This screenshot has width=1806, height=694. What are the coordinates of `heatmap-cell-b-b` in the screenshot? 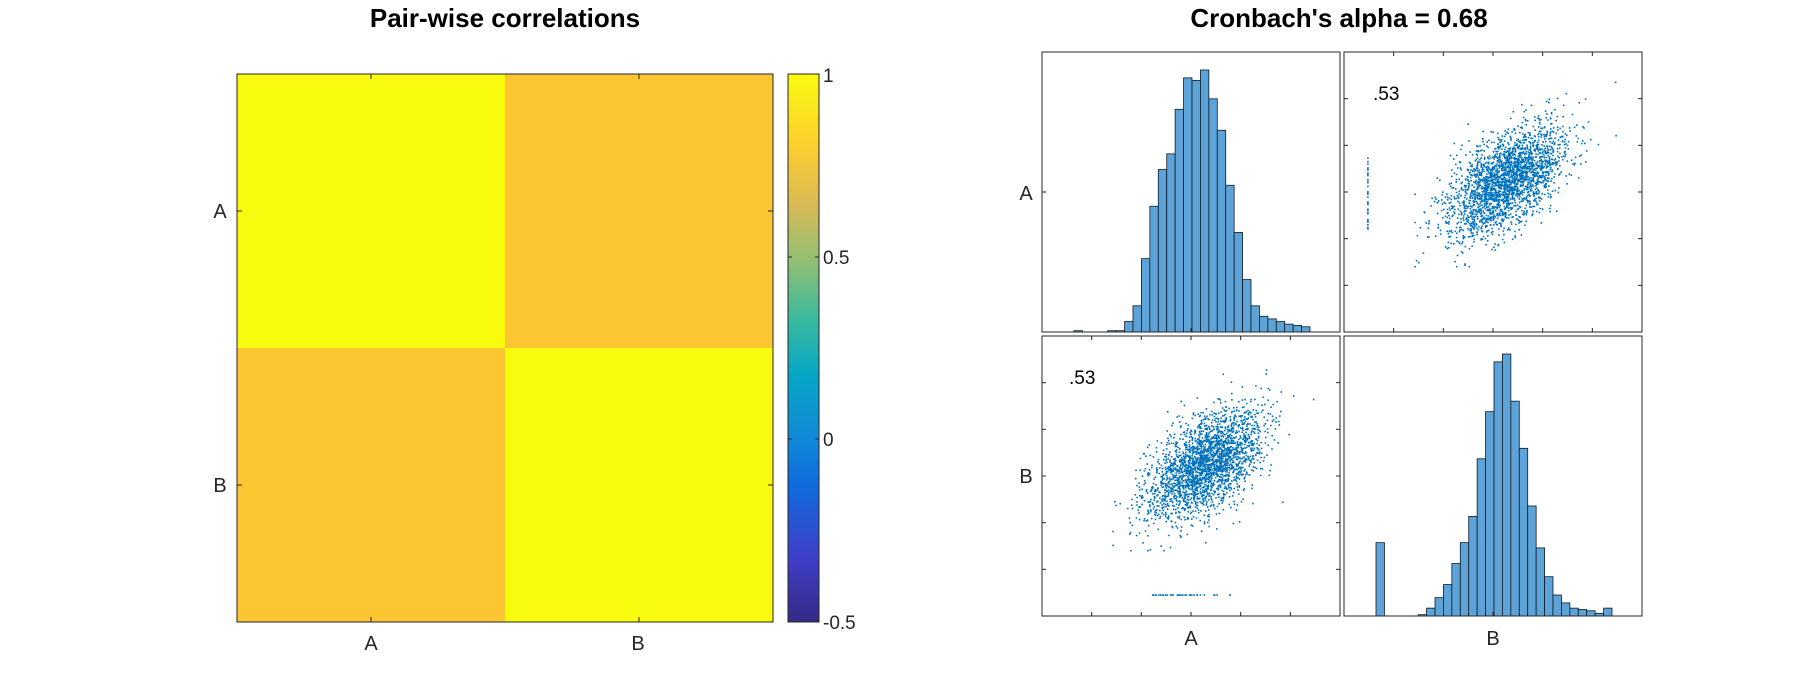 It's located at (639, 485).